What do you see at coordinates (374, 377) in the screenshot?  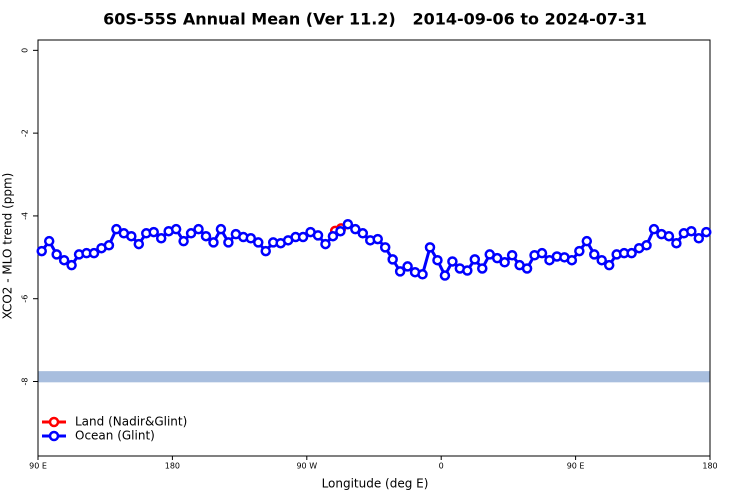 I see `coverage-band` at bounding box center [374, 377].